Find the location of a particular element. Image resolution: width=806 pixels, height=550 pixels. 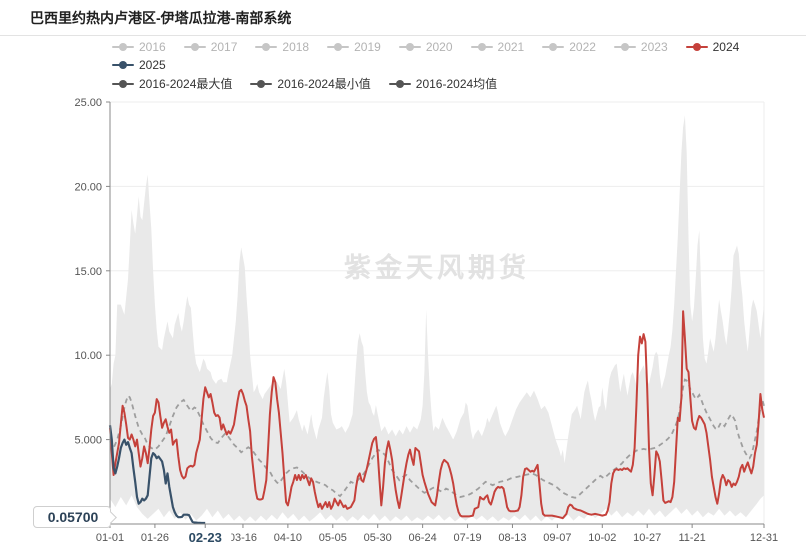

svg-text: 12-31 is located at coordinates (764, 538).